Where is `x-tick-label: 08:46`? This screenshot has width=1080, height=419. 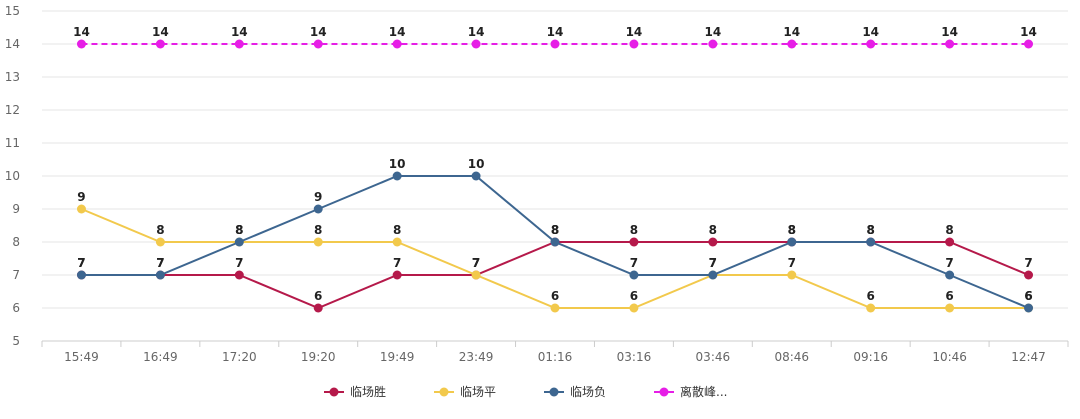 x-tick-label: 08:46 is located at coordinates (791, 357).